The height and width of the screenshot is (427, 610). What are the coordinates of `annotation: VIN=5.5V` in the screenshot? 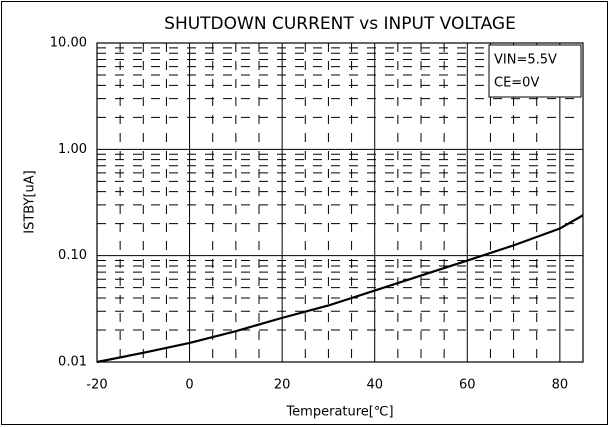 It's located at (525, 60).